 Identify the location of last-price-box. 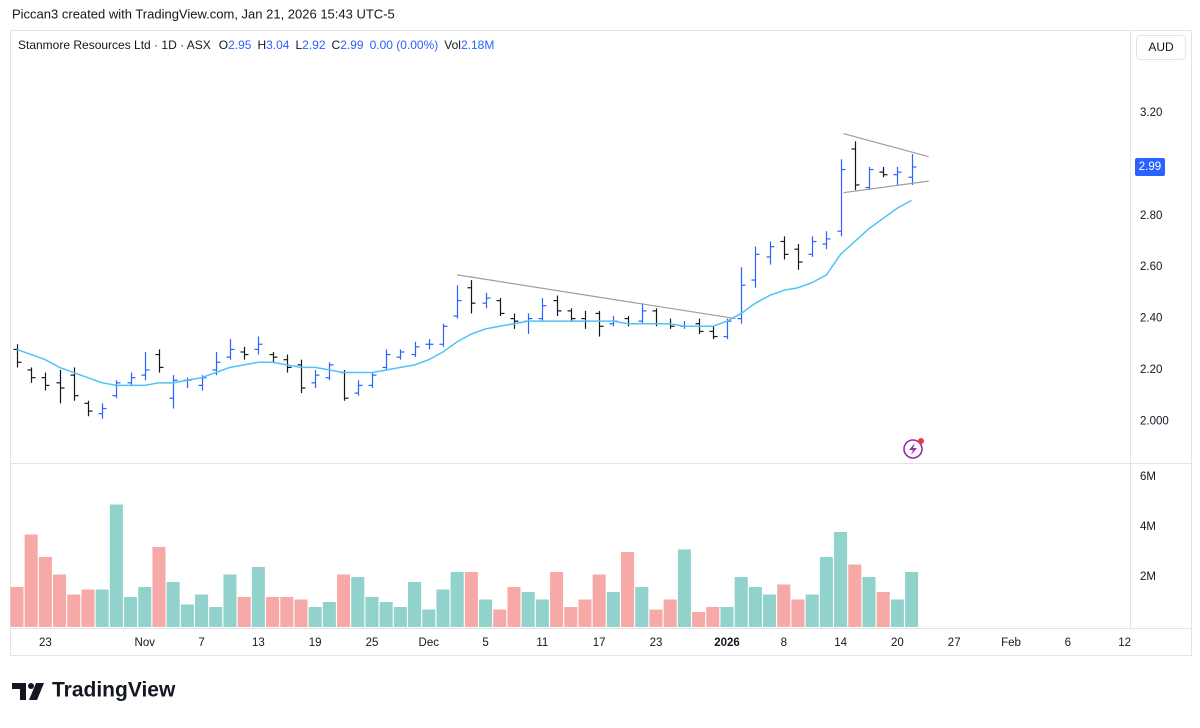
(1150, 166).